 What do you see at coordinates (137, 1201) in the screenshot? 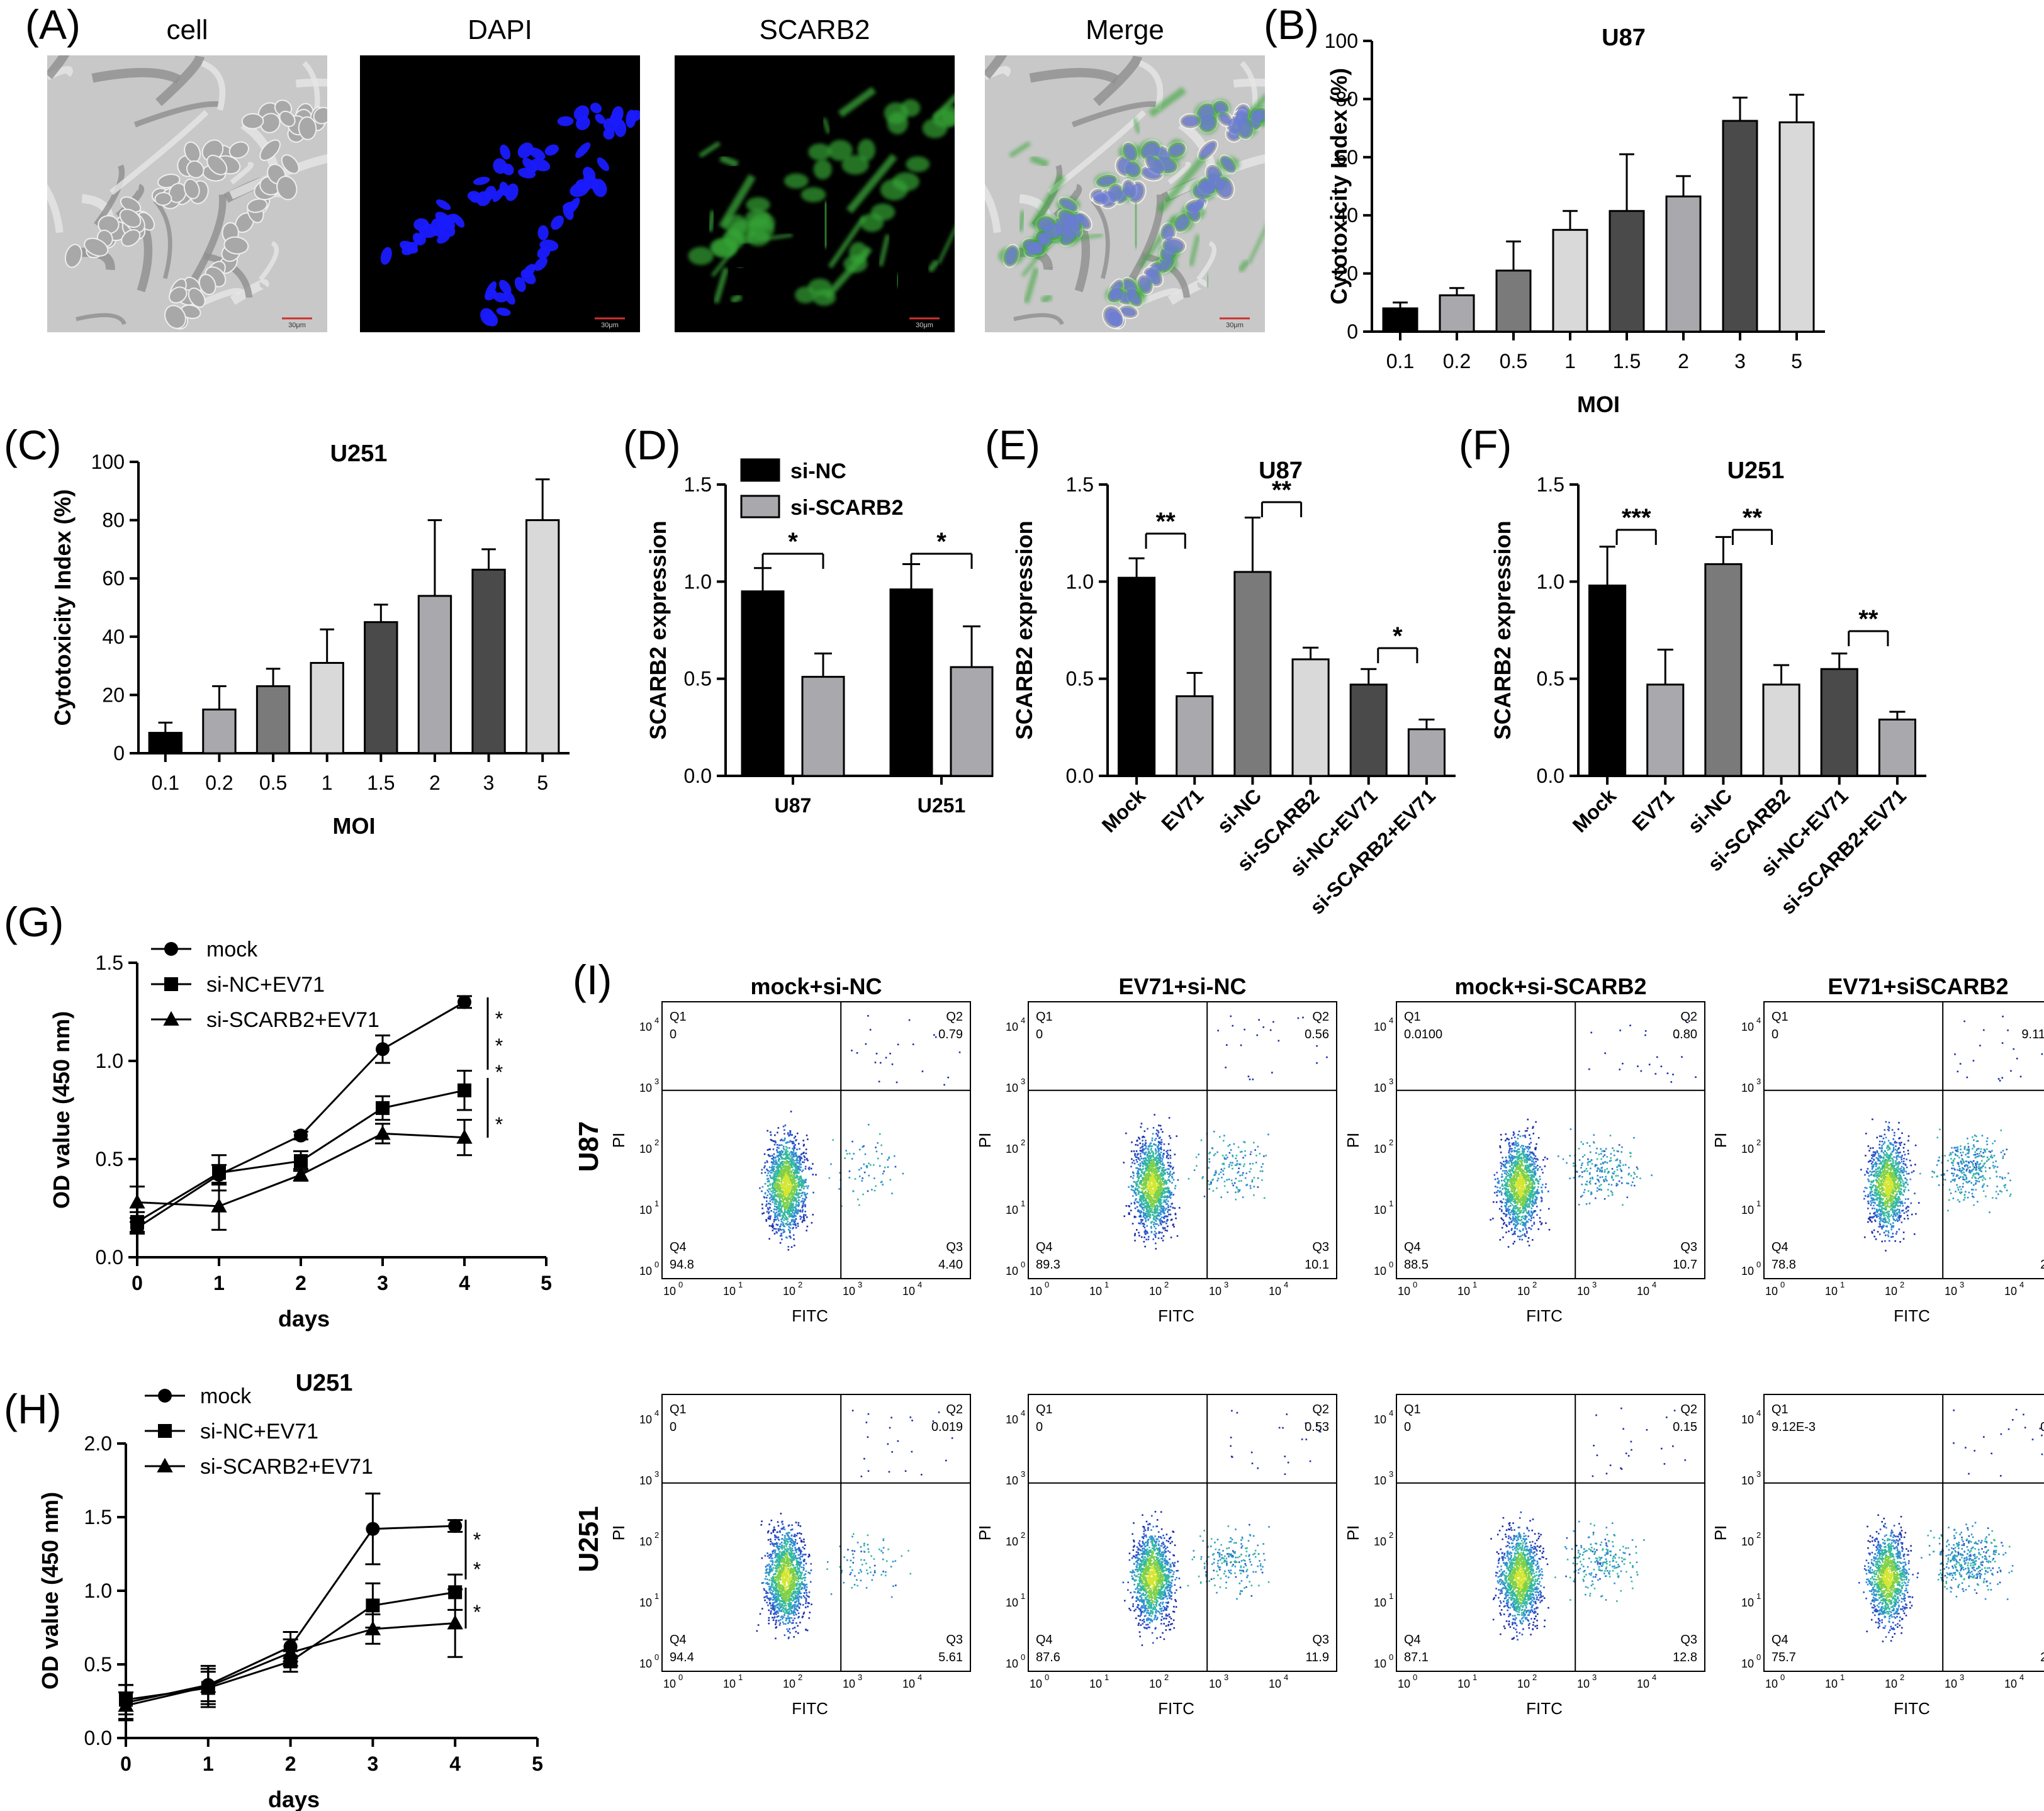
I see `point-si-SCARB2+EV71` at bounding box center [137, 1201].